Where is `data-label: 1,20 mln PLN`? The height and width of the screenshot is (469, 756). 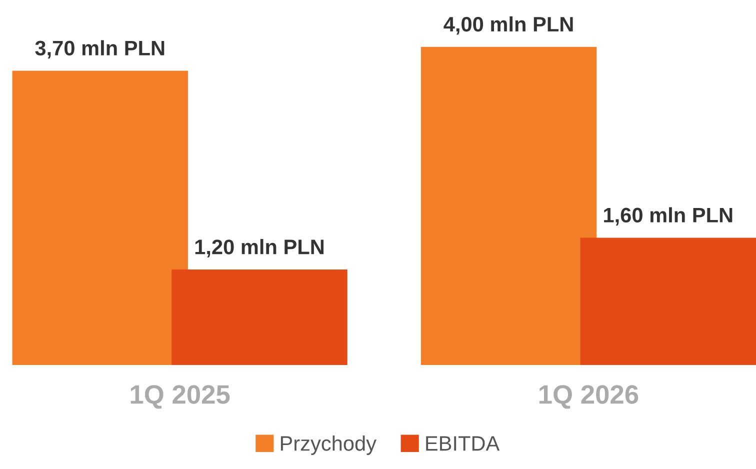
data-label: 1,20 mln PLN is located at coordinates (259, 248).